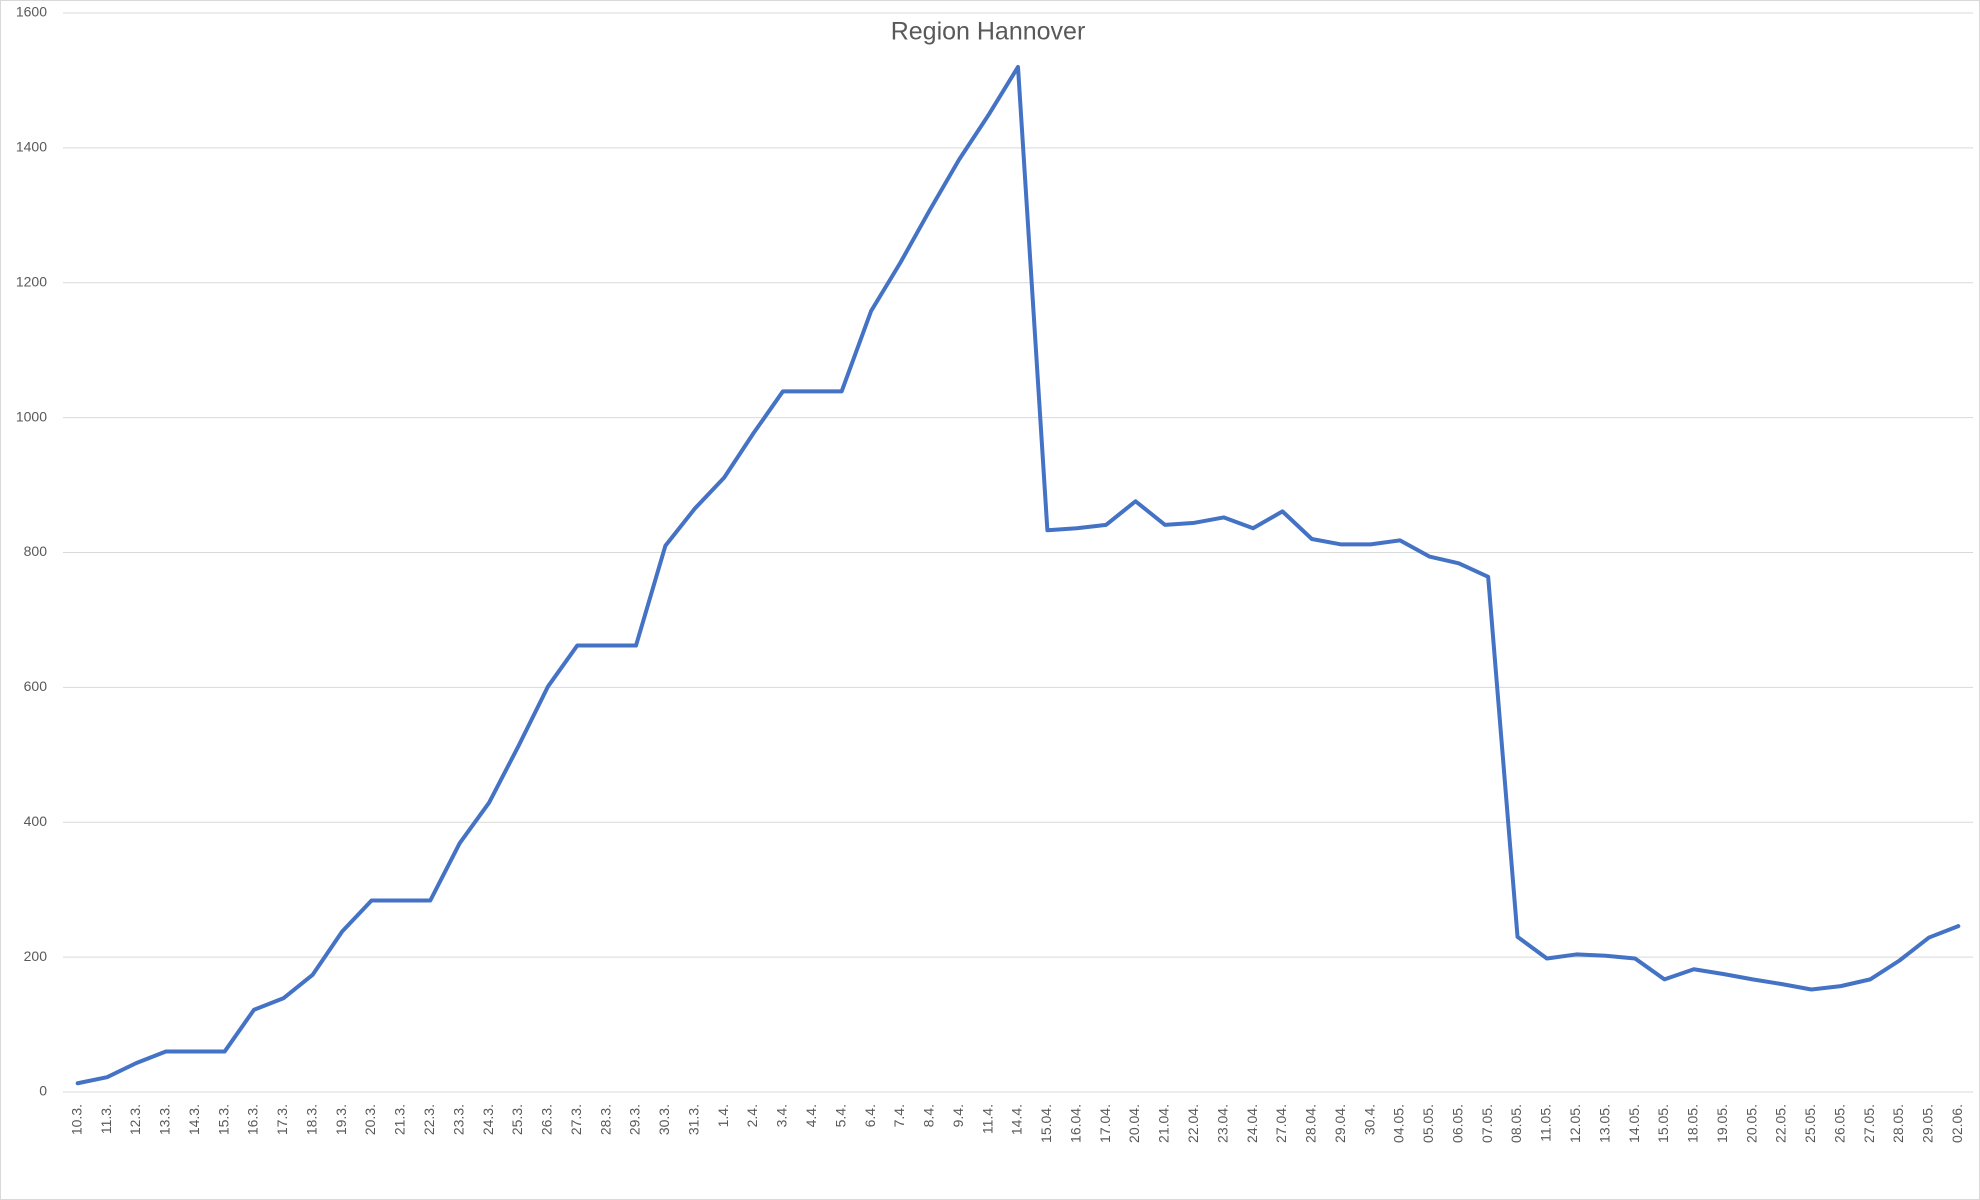 The width and height of the screenshot is (1980, 1200). Describe the element at coordinates (223, 1119) in the screenshot. I see `x-tick-label: 15.3.` at that location.